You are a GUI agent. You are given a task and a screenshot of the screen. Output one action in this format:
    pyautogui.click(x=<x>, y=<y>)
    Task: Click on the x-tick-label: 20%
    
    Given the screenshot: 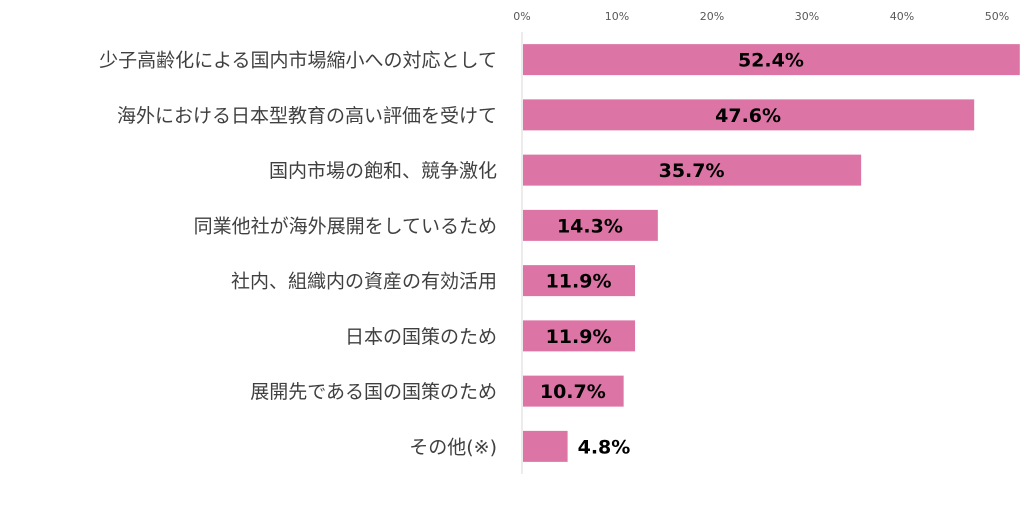 What is the action you would take?
    pyautogui.click(x=712, y=16)
    